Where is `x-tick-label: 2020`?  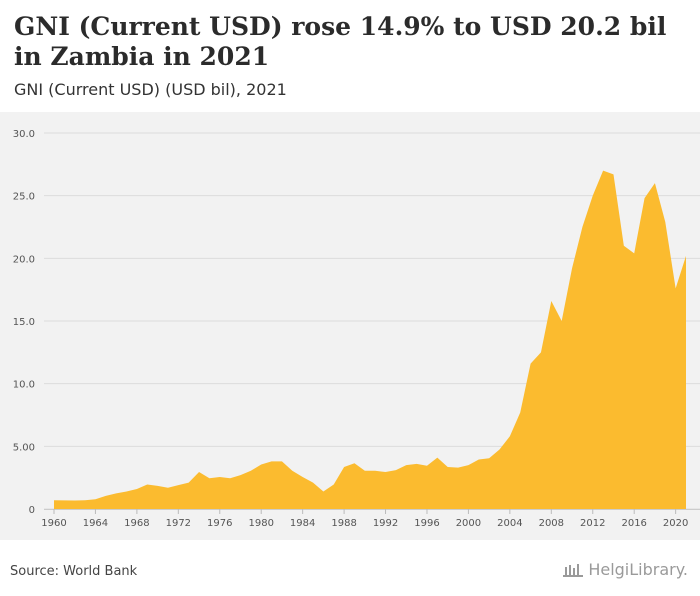 x-tick-label: 2020 is located at coordinates (675, 523).